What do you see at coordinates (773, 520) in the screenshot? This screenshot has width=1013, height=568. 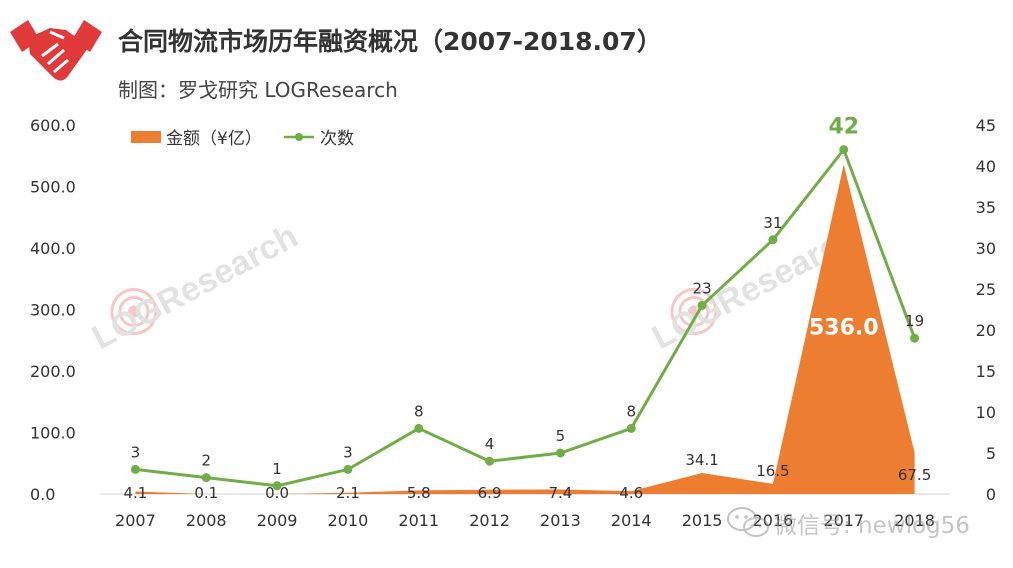 I see `x-tick-label: 2016` at bounding box center [773, 520].